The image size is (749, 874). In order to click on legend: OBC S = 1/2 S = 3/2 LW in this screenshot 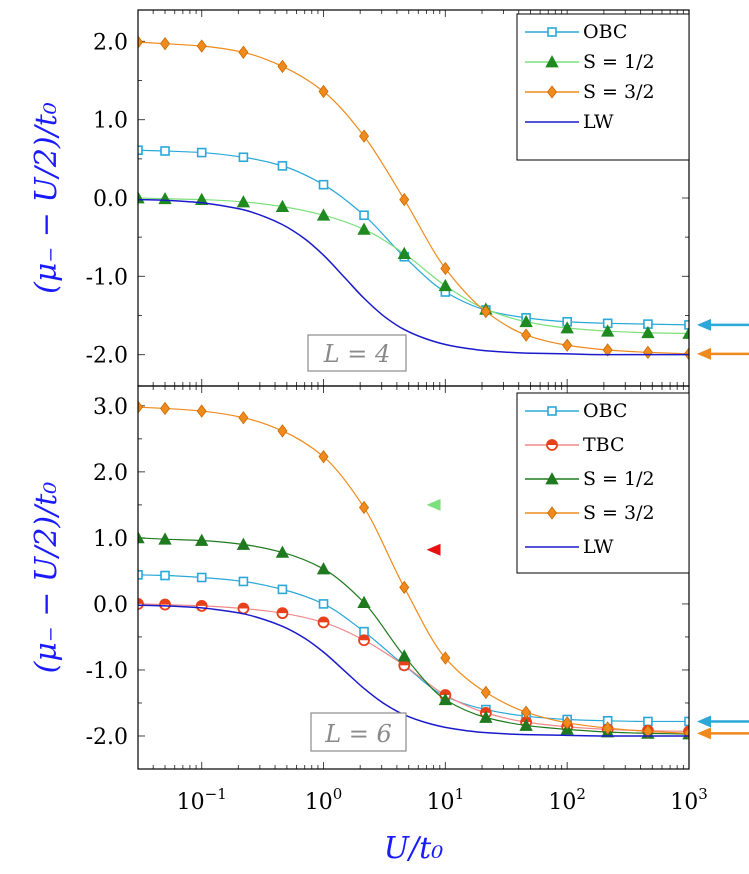, I will do `click(603, 87)`.